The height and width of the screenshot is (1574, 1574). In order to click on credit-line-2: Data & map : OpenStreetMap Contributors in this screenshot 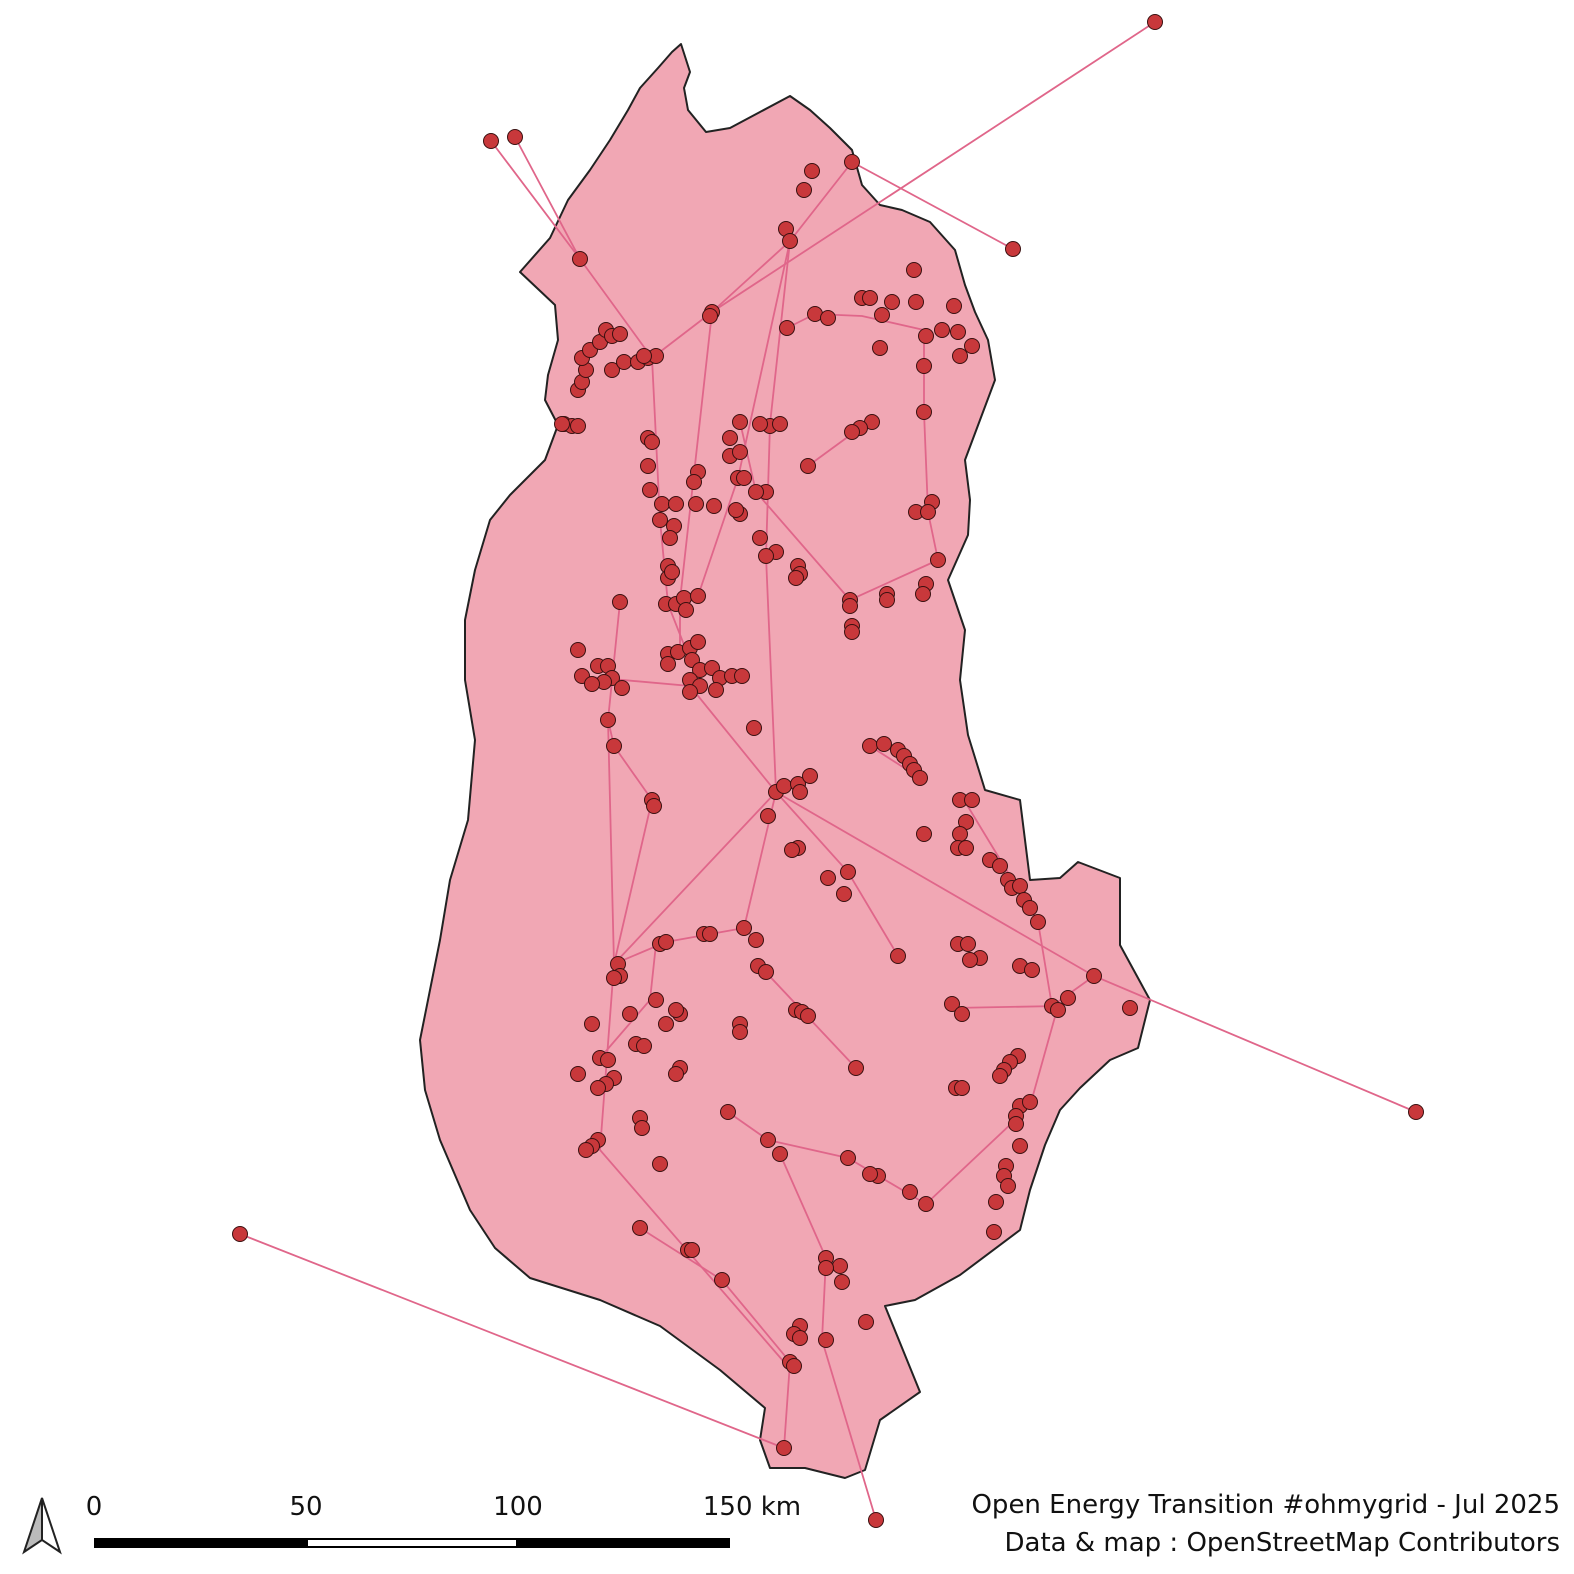, I will do `click(1282, 1543)`.